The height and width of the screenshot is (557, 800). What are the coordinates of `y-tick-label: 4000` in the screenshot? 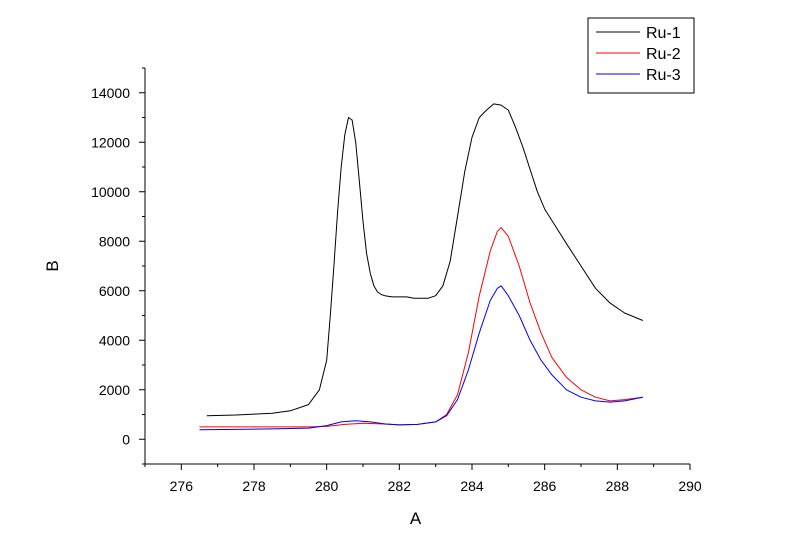 It's located at (114, 340).